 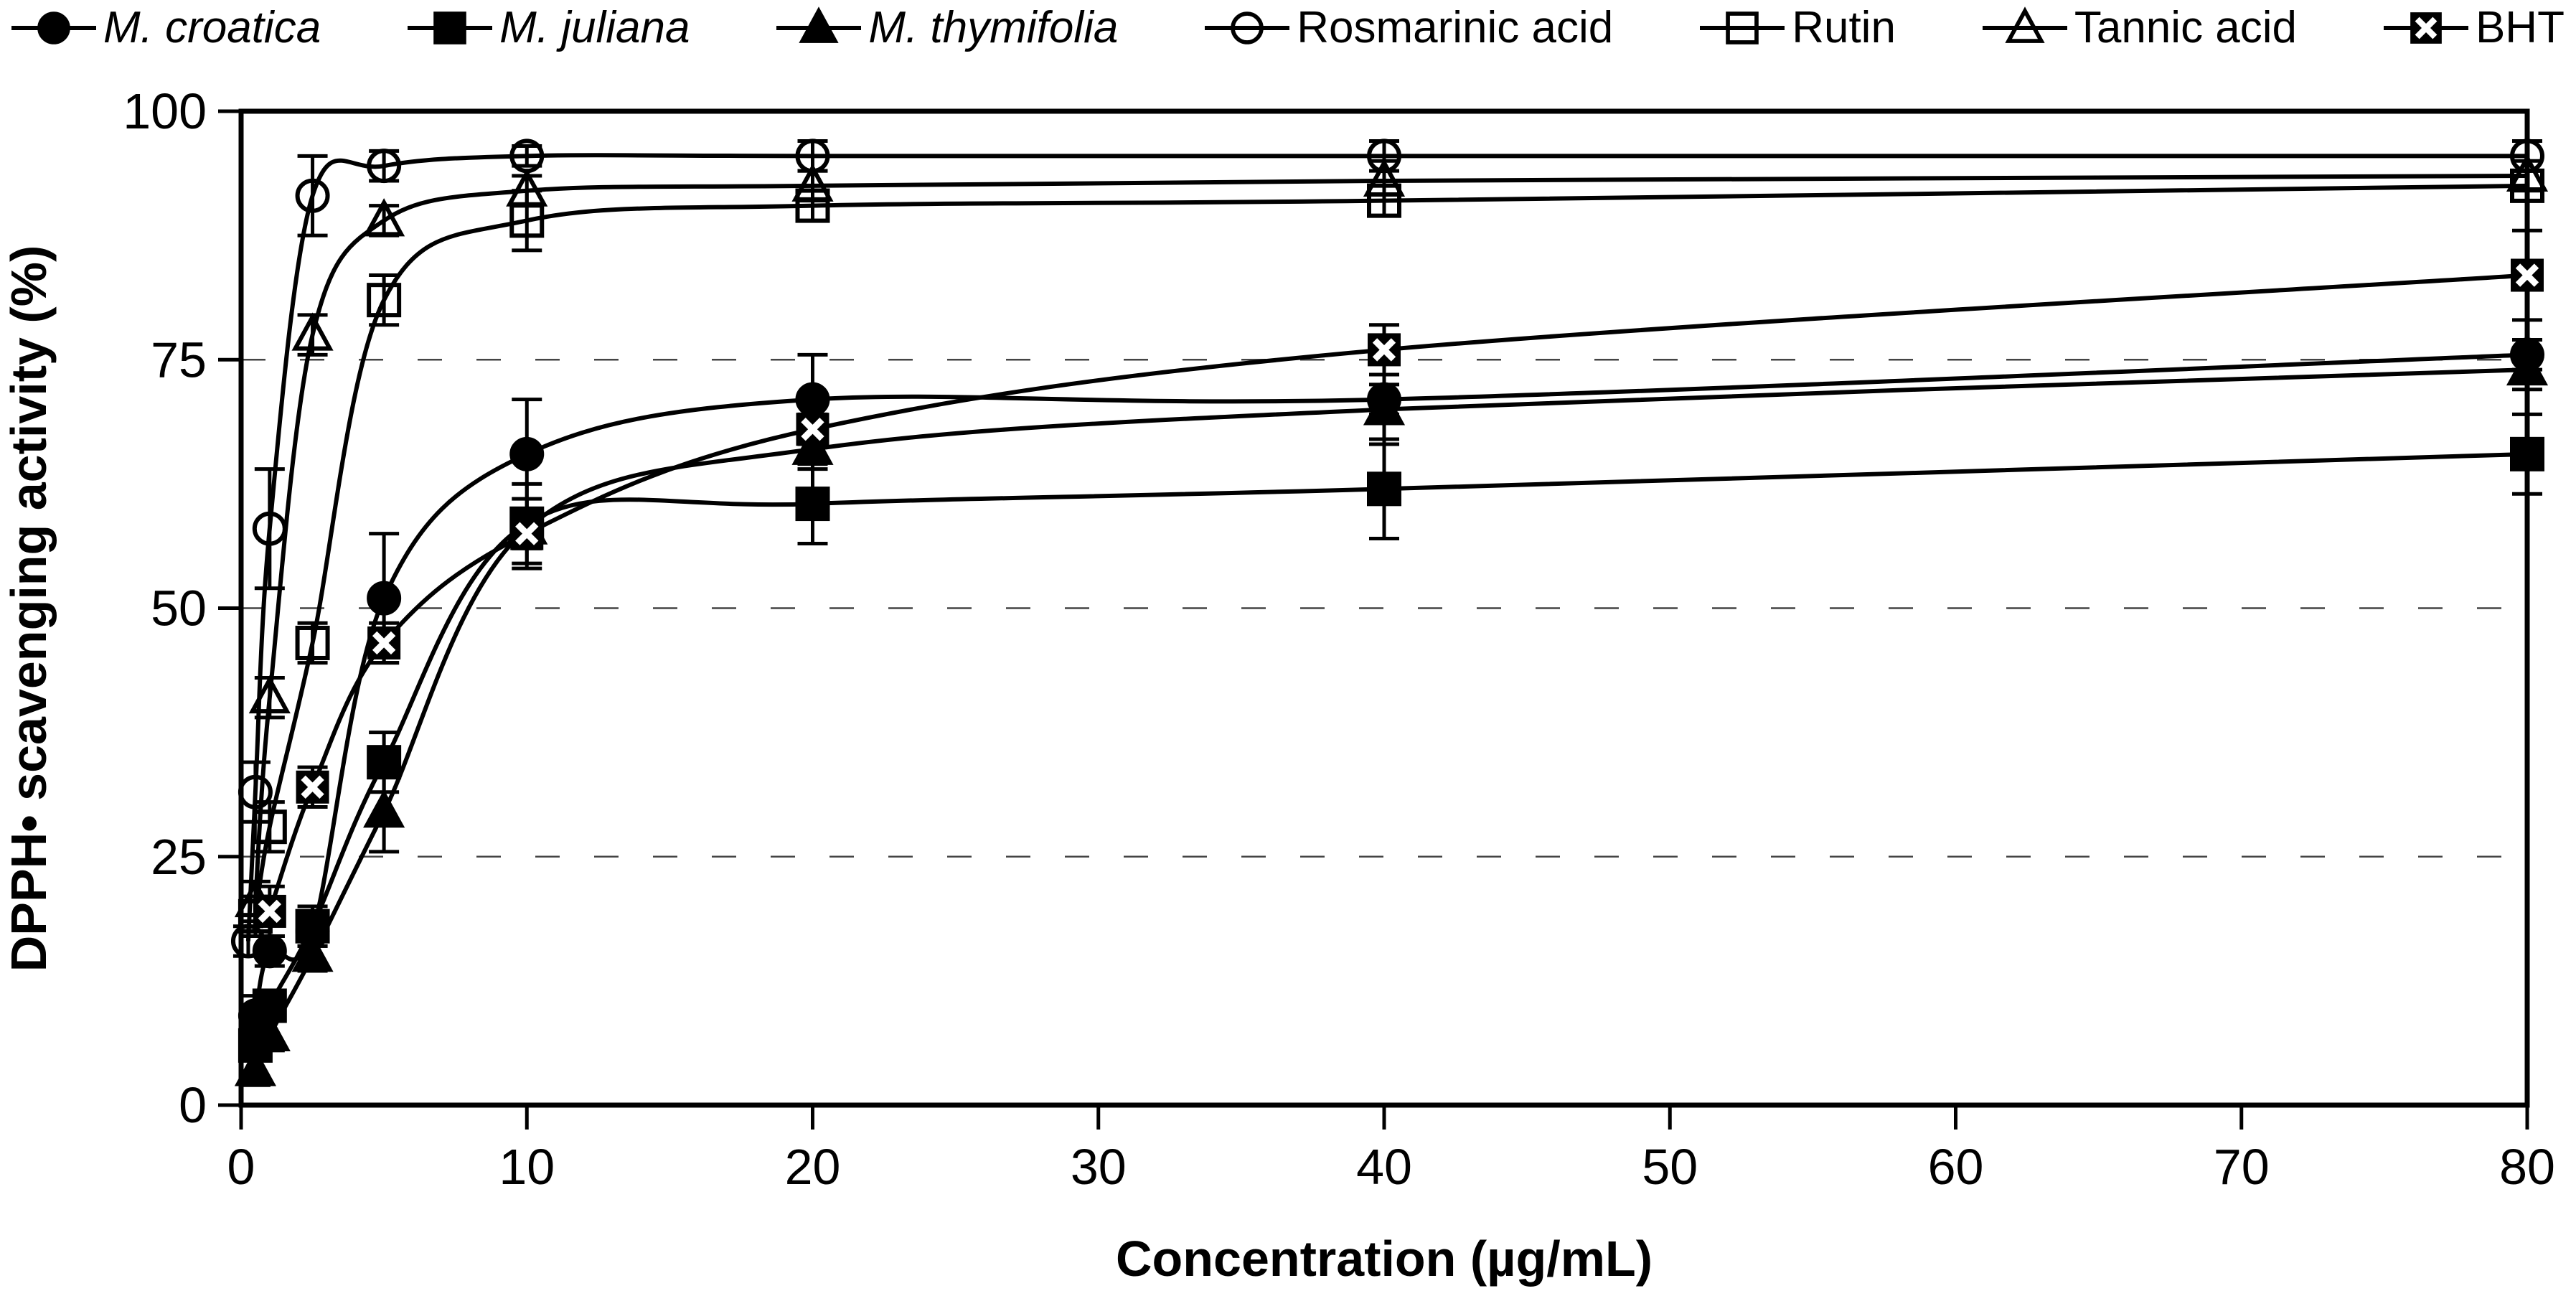 I want to click on legend-item-m-croatica: M. croatica, so click(x=166, y=28).